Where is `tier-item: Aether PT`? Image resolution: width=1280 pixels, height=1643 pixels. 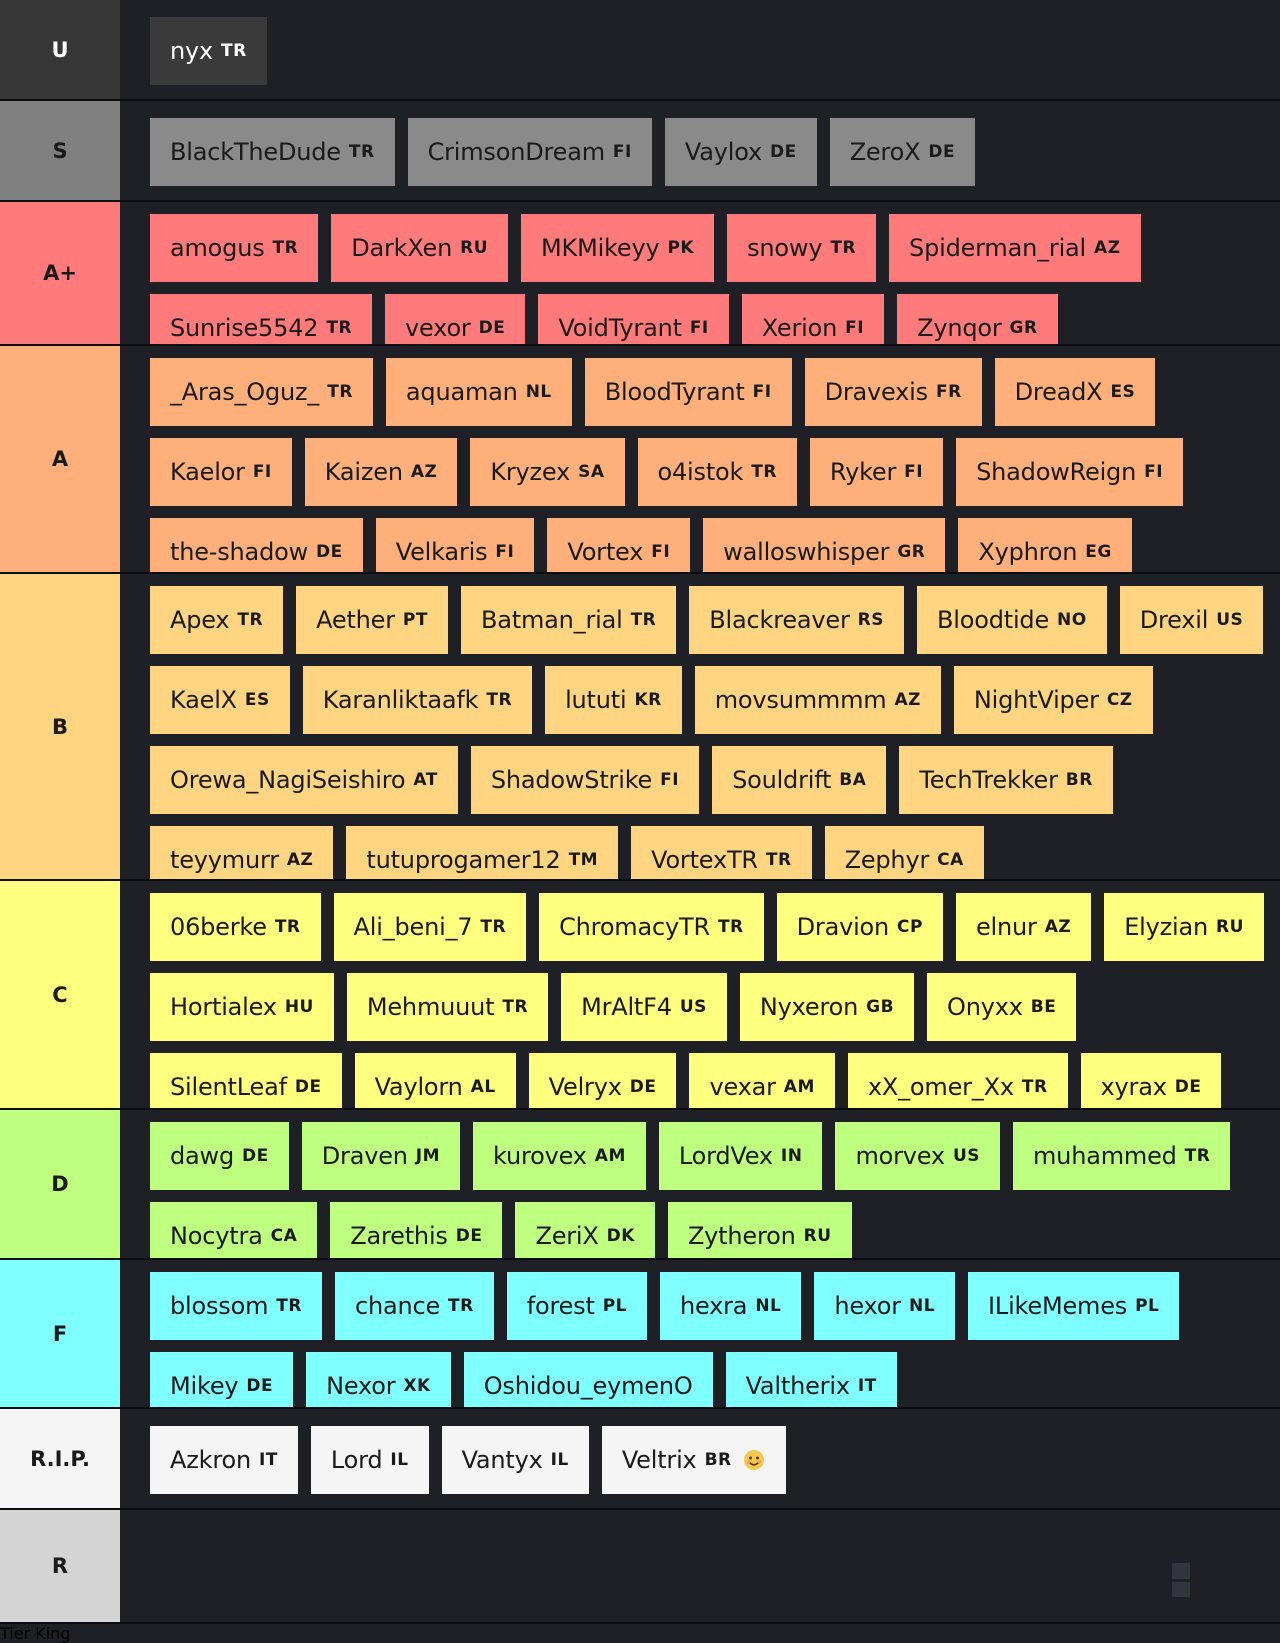 tier-item: Aether PT is located at coordinates (372, 620).